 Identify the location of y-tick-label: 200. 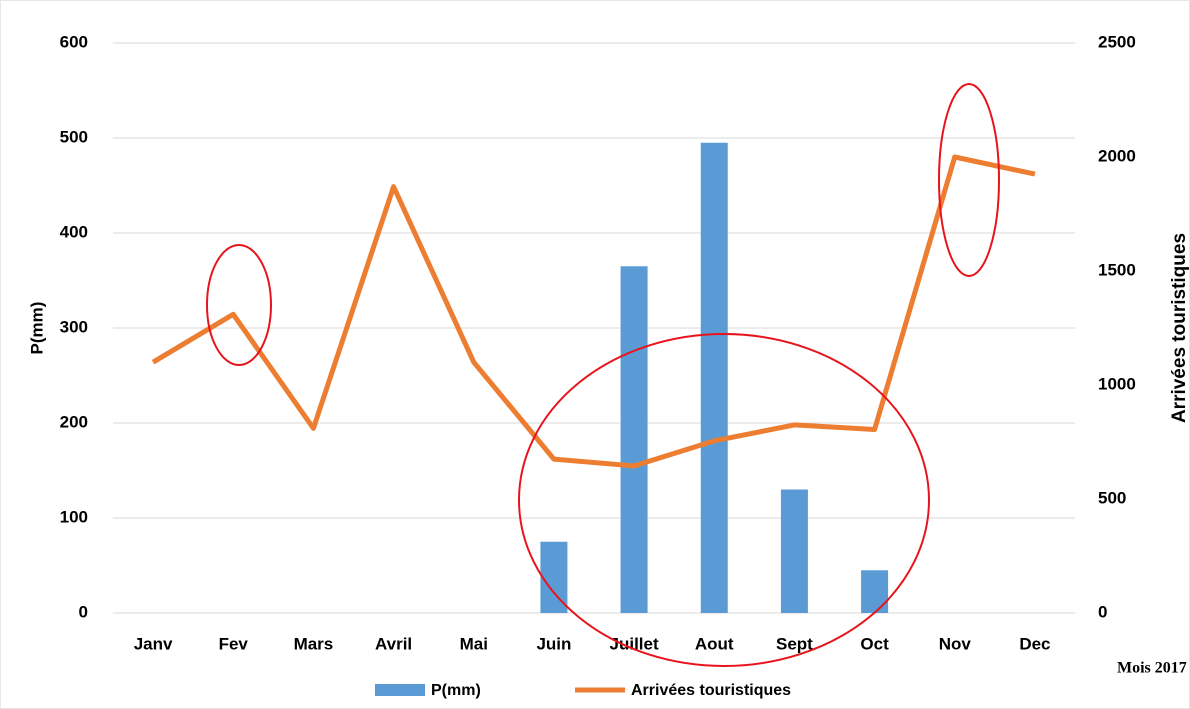
(74, 421).